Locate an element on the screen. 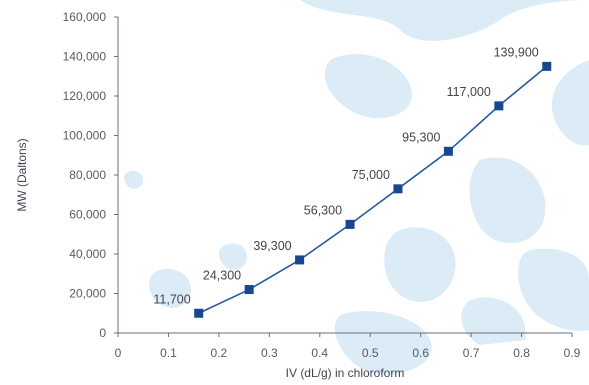  y-tick-label: 140,000 is located at coordinates (85, 57).